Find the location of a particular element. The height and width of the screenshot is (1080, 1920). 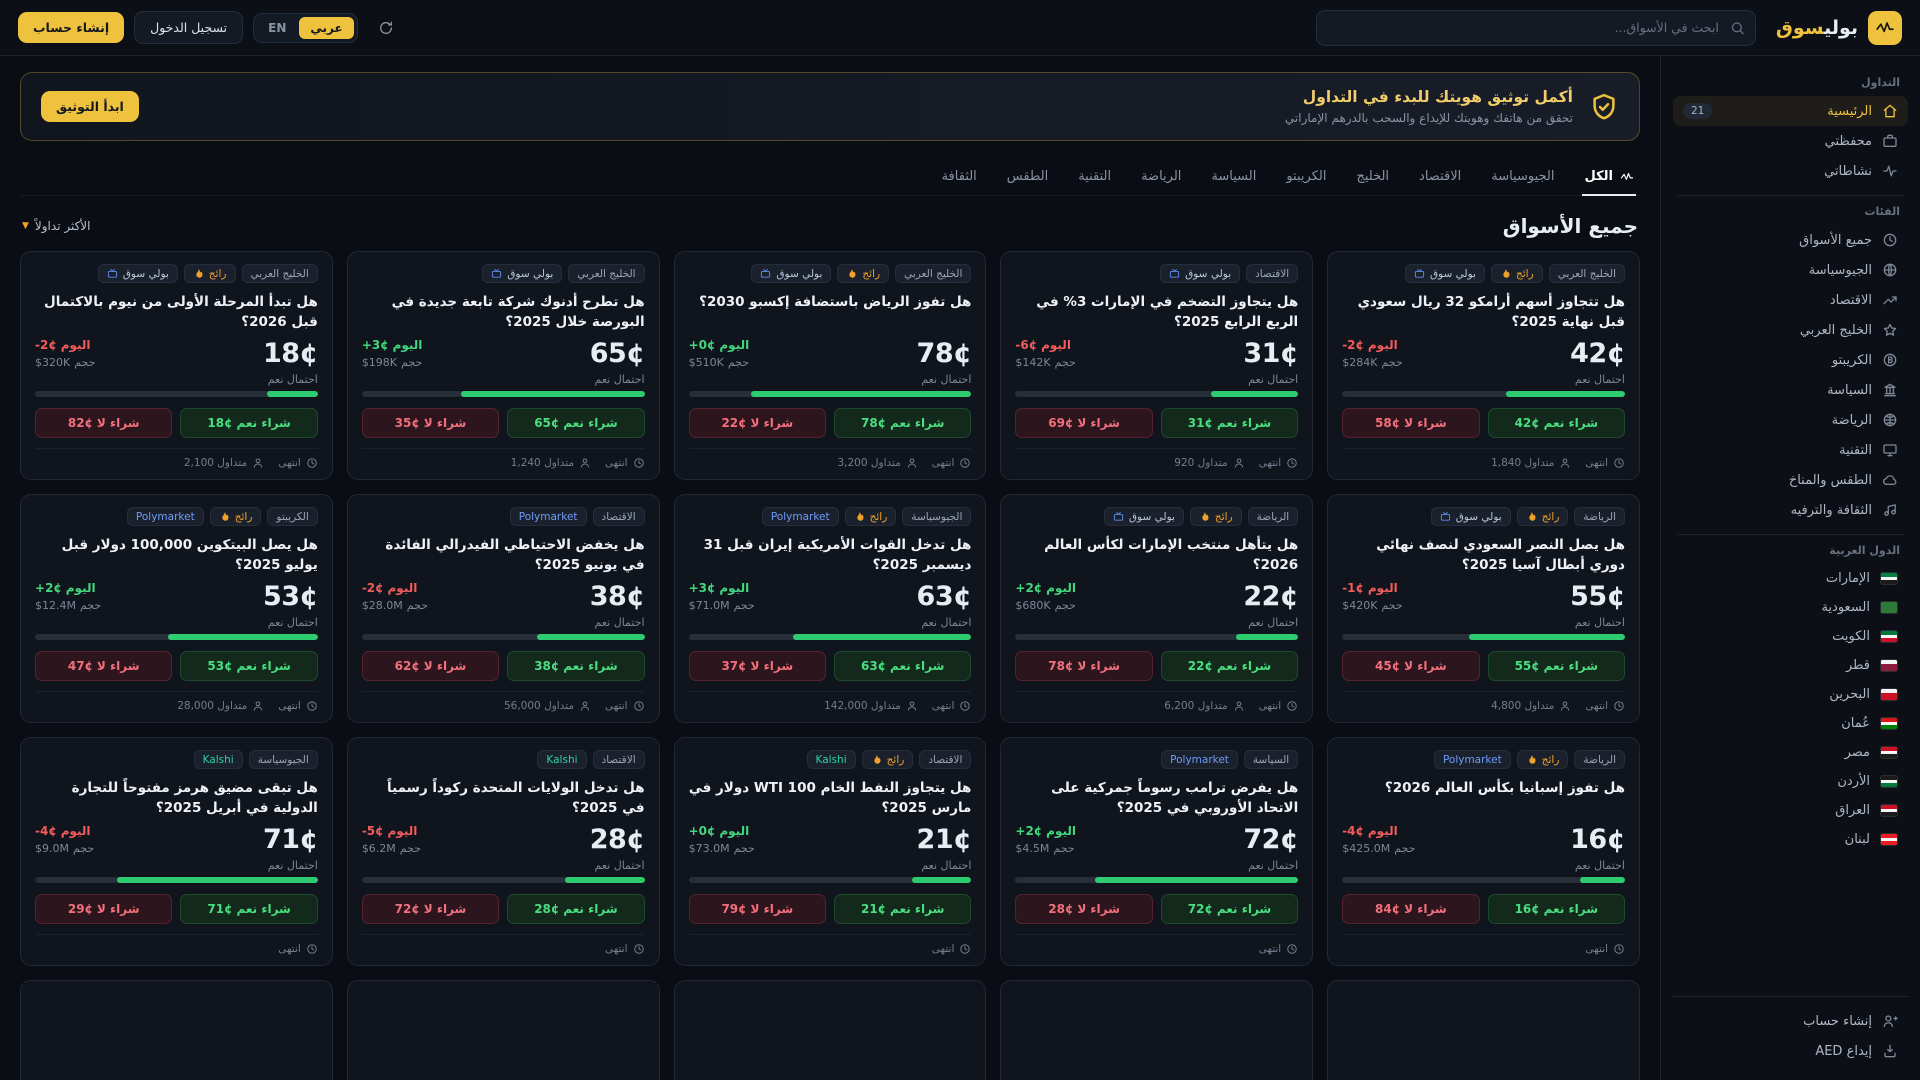

sidebar-item: الكريبتو is located at coordinates (1790, 360).